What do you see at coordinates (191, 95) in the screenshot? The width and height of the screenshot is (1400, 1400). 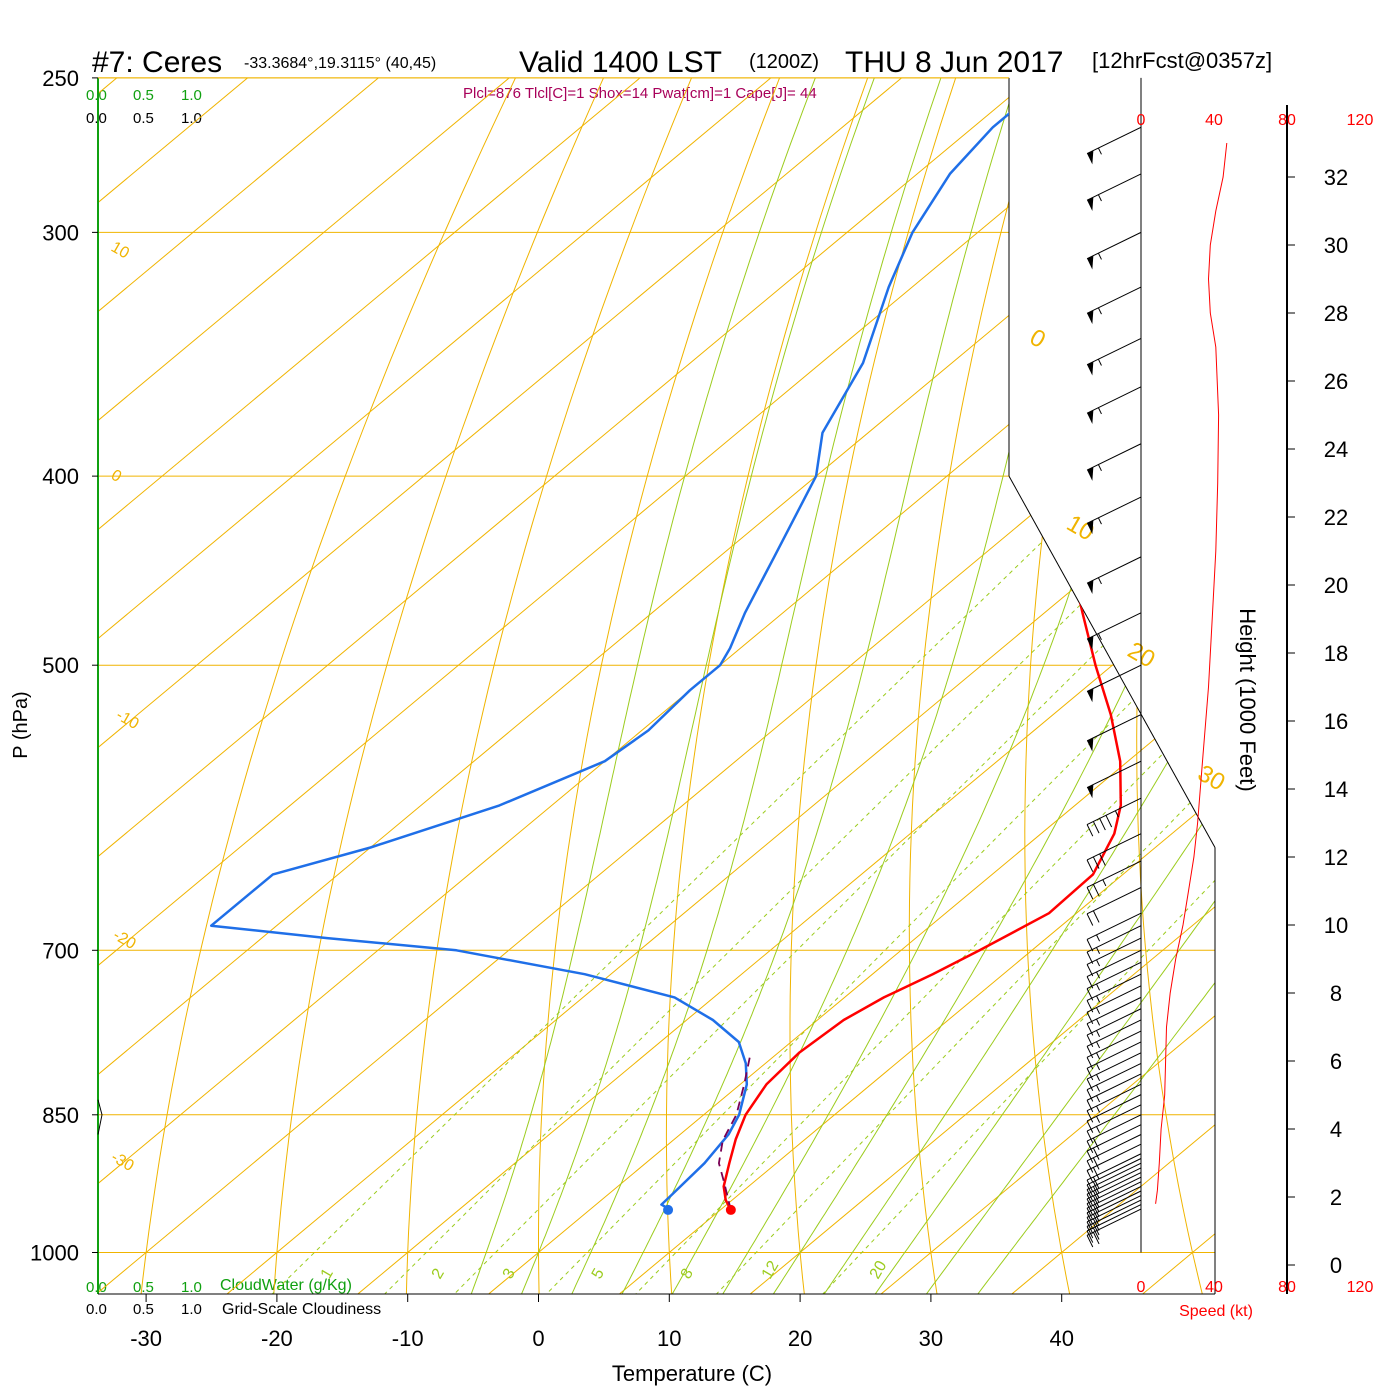 I see `top-green-2: 1.0` at bounding box center [191, 95].